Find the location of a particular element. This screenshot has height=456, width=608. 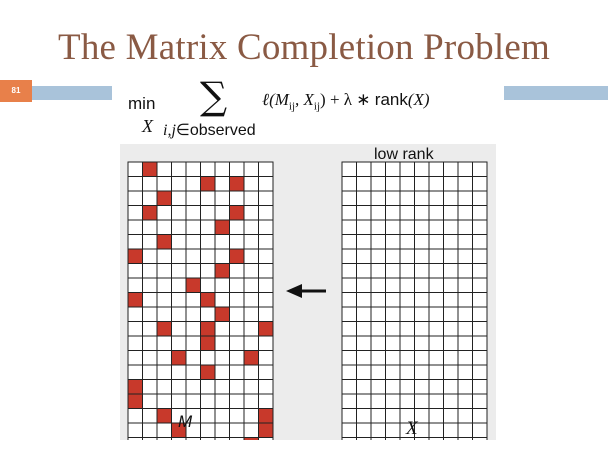

low-rank-label: low rank is located at coordinates (404, 154).